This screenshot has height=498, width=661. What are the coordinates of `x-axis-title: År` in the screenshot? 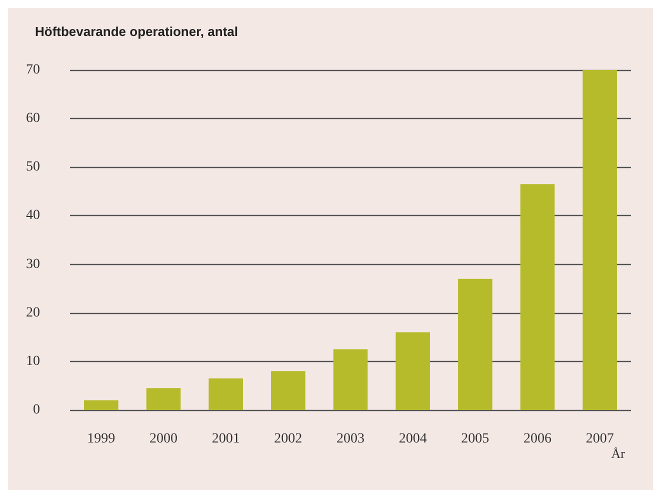 It's located at (618, 453).